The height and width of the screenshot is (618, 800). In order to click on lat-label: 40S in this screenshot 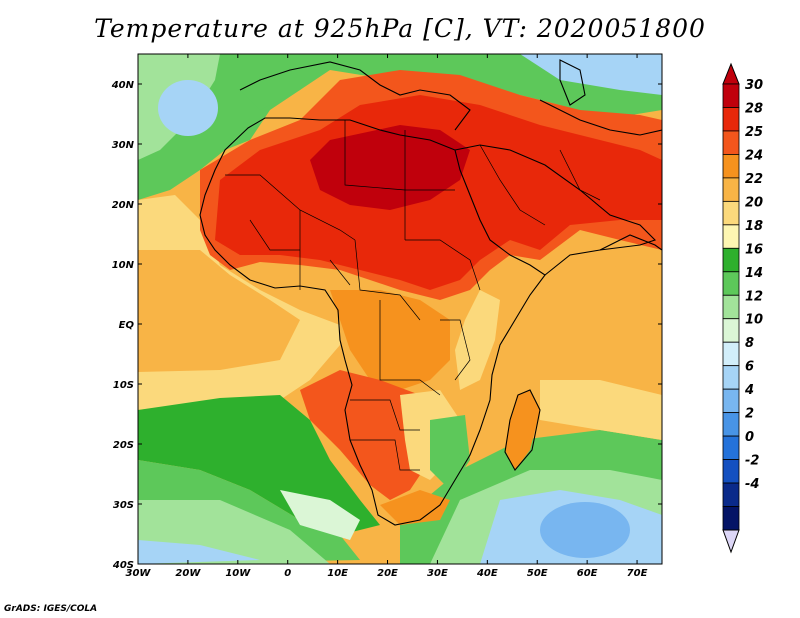, I will do `click(123, 565)`.